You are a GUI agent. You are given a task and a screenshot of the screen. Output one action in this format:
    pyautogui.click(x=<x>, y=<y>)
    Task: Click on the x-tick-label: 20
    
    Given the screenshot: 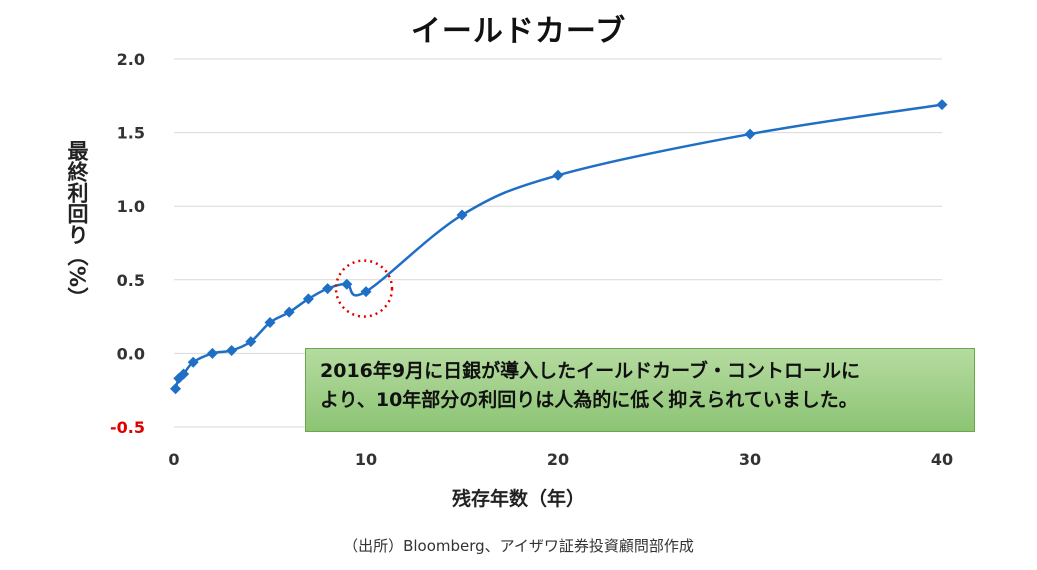 What is the action you would take?
    pyautogui.click(x=558, y=459)
    